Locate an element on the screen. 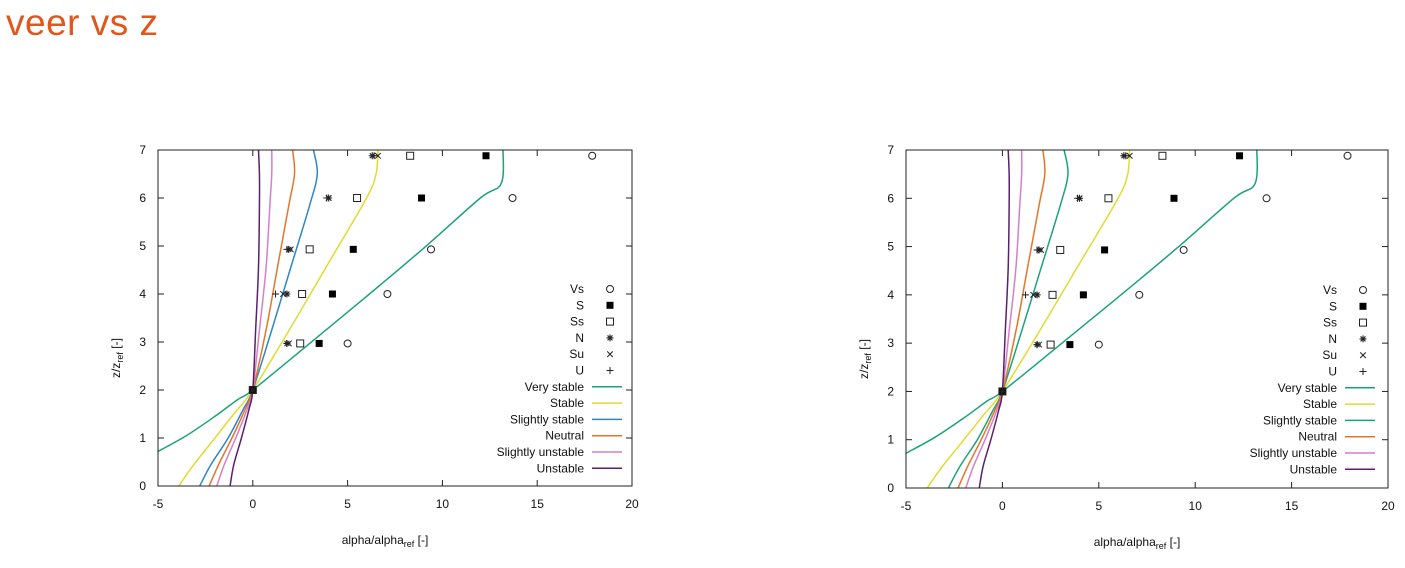 The image size is (1405, 568). curve-unstable is located at coordinates (245, 318).